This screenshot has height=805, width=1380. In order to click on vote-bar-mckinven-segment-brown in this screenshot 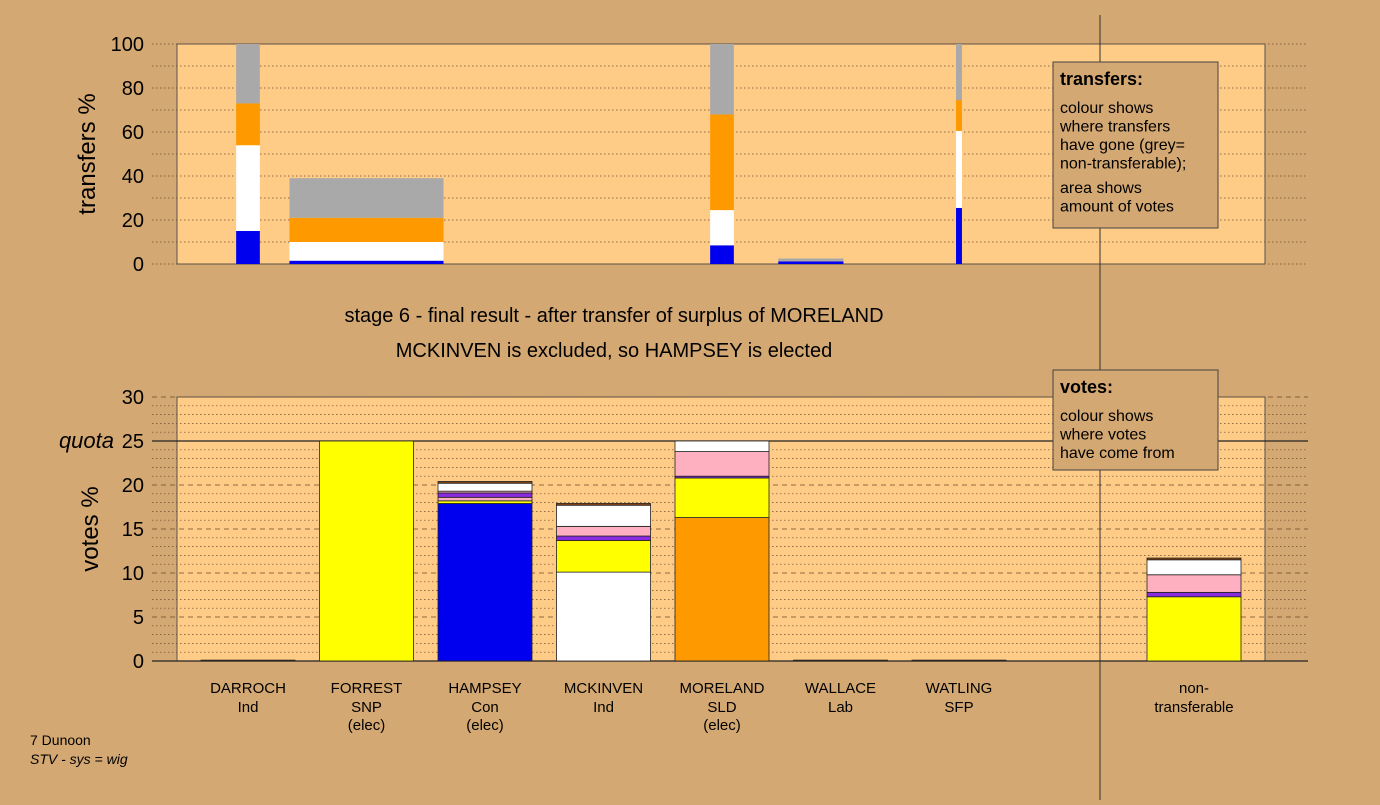, I will do `click(603, 504)`.